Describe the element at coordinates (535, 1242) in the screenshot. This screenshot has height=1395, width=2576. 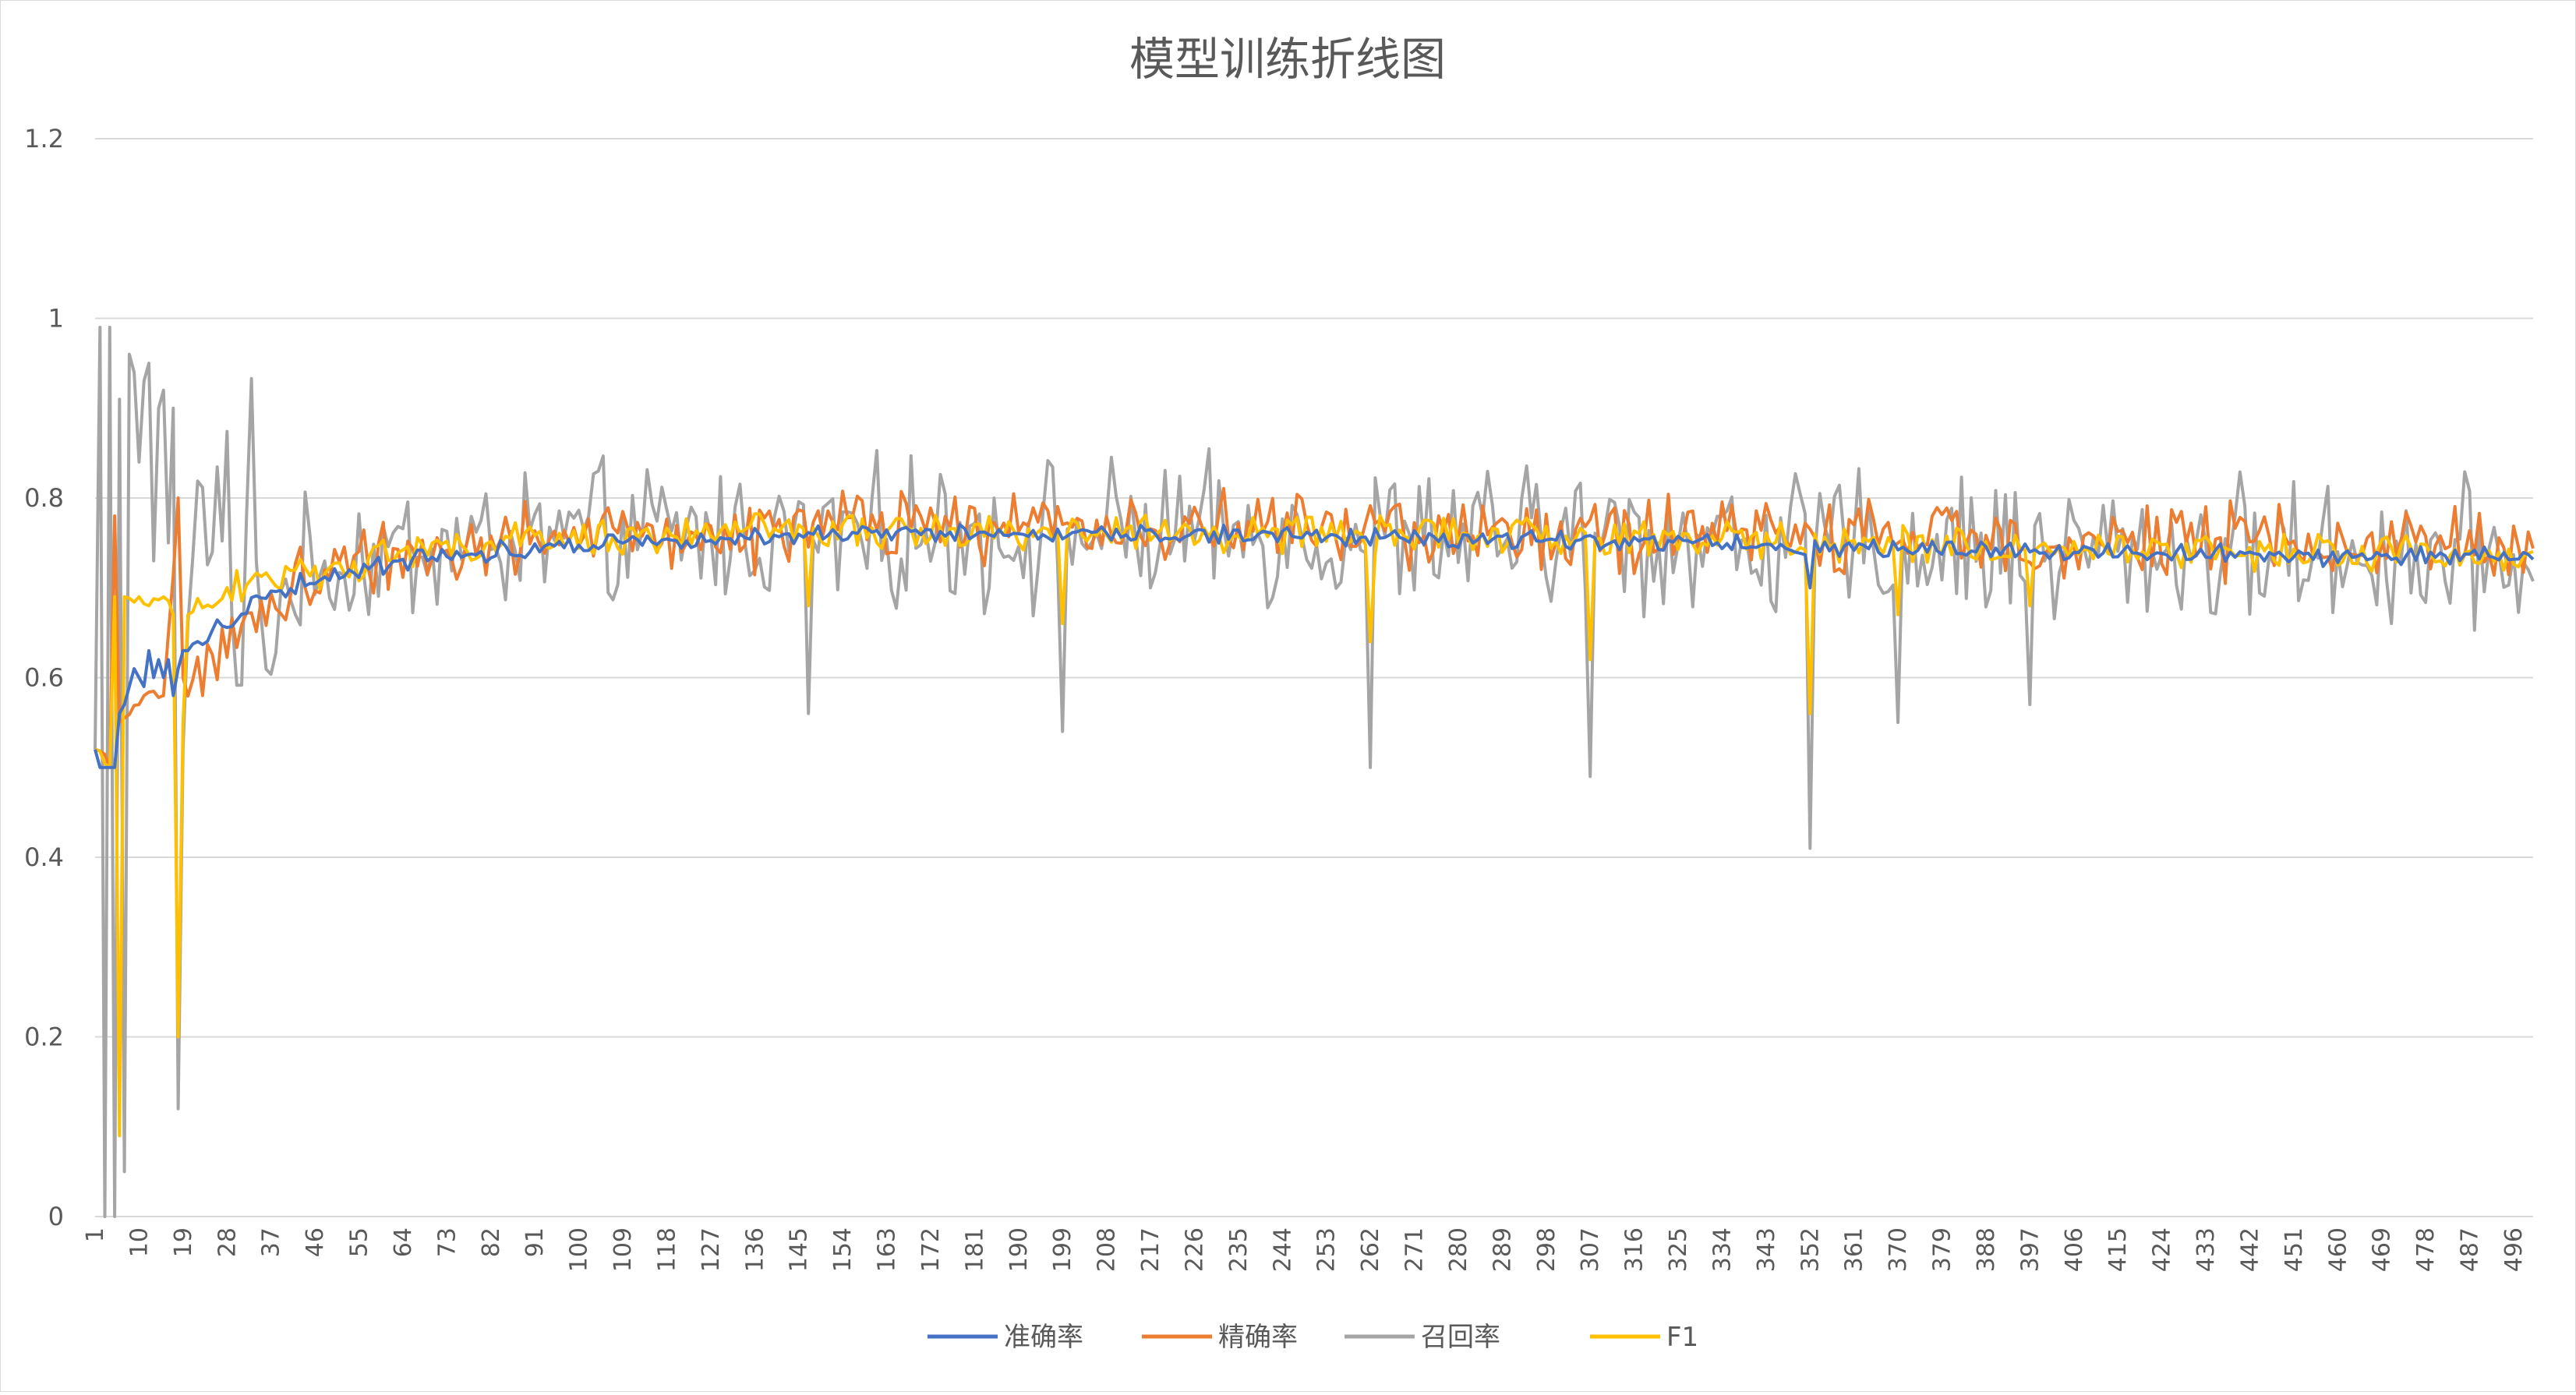
I see `x-tick-label: 91` at that location.